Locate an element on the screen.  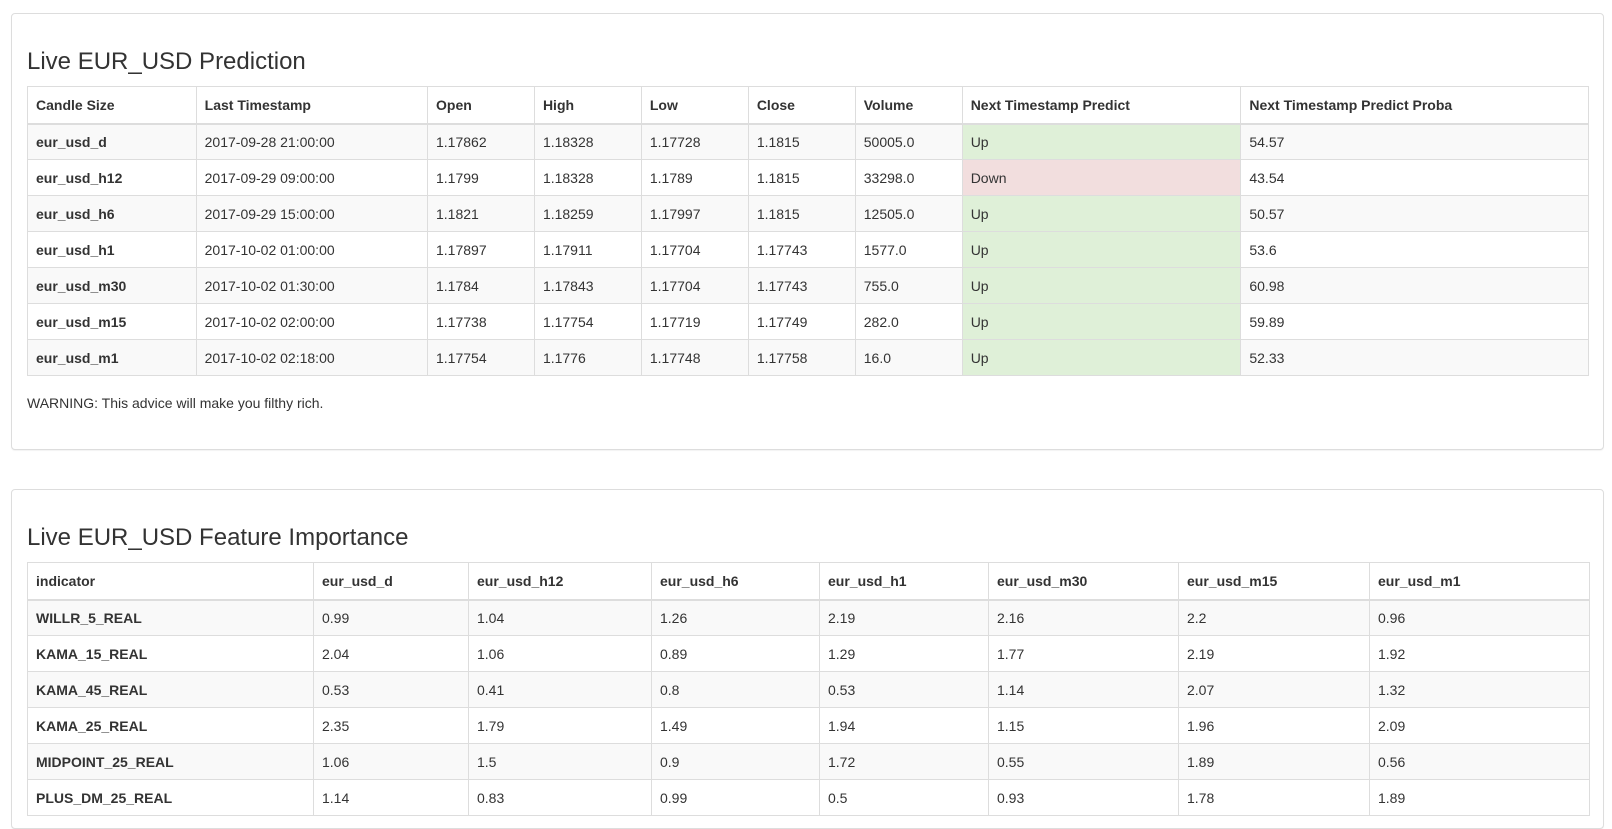
open-cell: 1.1799 is located at coordinates (481, 177).